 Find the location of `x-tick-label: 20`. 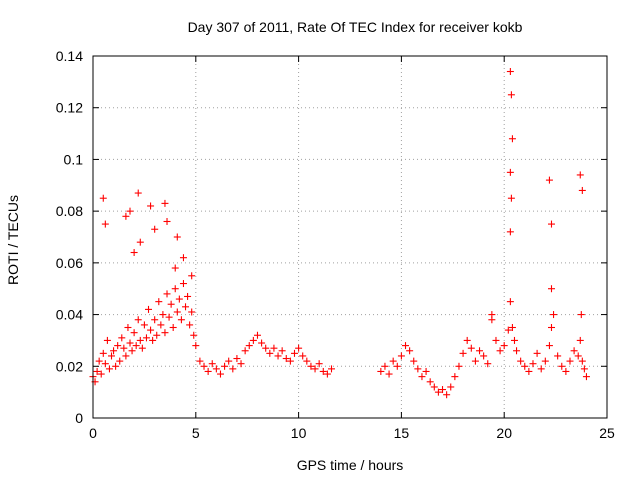

x-tick-label: 20 is located at coordinates (504, 433).